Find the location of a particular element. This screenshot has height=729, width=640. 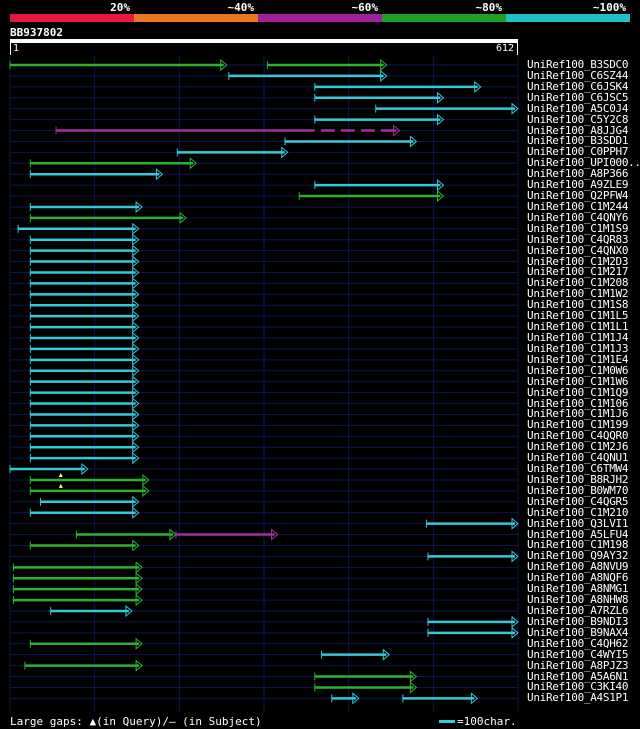

hit-label: UniRef100_C1M1Q9 is located at coordinates (578, 392).